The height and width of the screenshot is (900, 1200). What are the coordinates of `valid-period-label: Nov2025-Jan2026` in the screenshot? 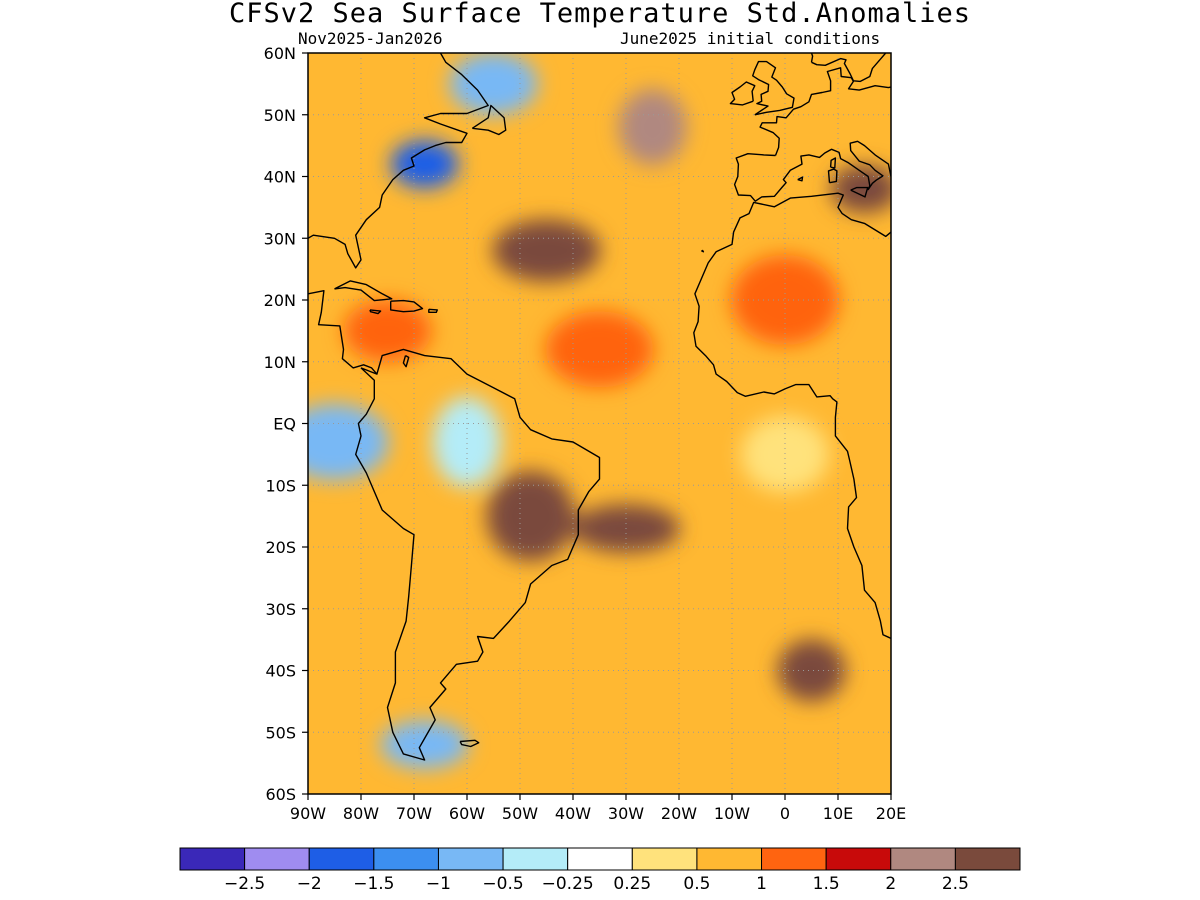 It's located at (370, 38).